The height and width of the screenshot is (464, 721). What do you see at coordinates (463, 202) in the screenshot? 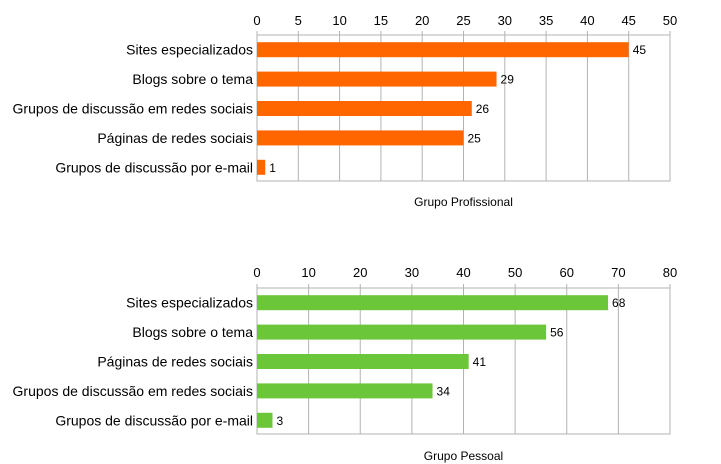
I see `axis-title-grupo-profissional: Grupo Profissional` at bounding box center [463, 202].